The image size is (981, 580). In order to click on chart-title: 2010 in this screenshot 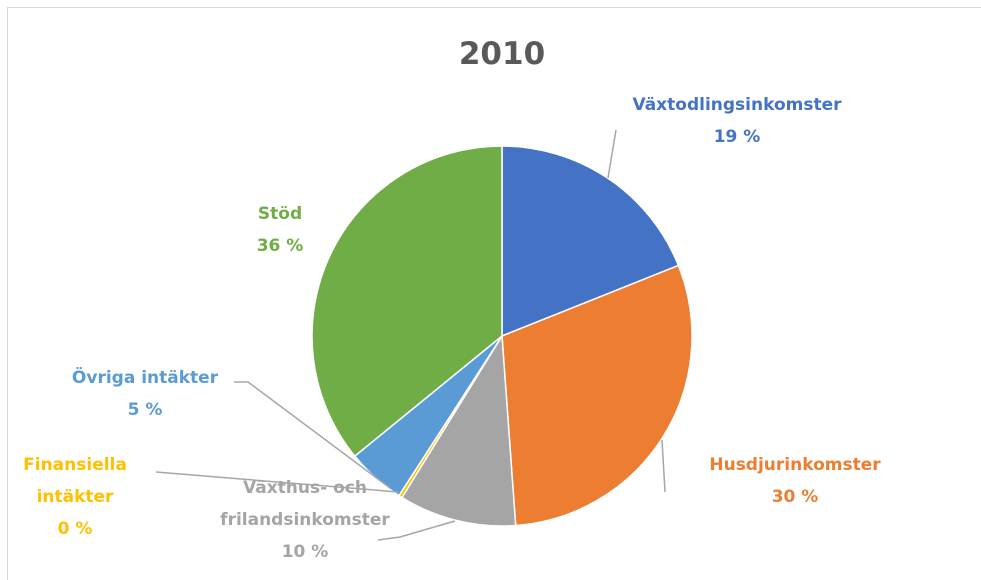, I will do `click(502, 54)`.